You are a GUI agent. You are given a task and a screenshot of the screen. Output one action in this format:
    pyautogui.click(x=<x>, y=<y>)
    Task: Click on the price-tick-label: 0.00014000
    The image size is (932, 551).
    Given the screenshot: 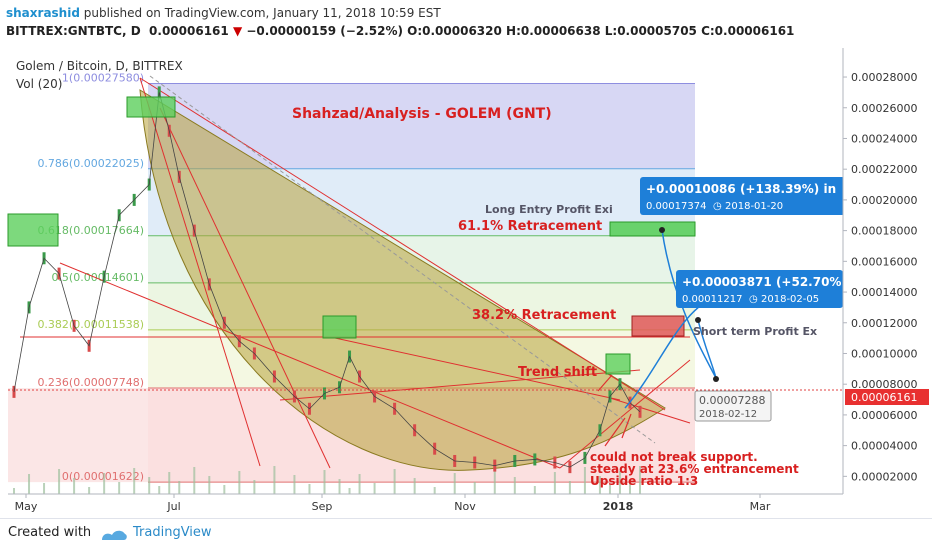 What is the action you would take?
    pyautogui.click(x=884, y=292)
    